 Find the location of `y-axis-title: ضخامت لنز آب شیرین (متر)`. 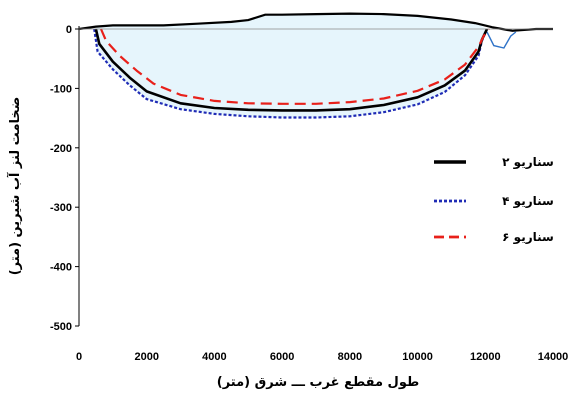

y-axis-title: ضخامت لنز آب شیرین (متر) is located at coordinates (14, 186).